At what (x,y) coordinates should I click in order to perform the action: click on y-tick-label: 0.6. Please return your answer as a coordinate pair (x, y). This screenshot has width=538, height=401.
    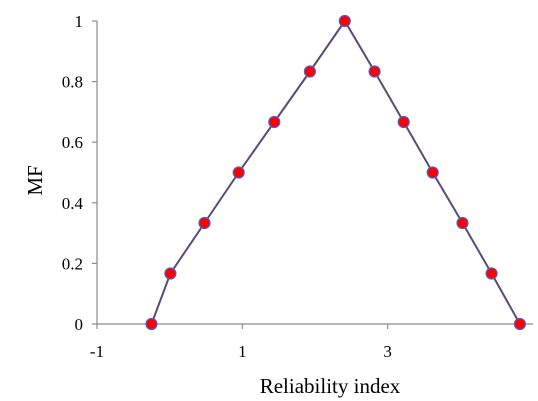
    Looking at the image, I should click on (72, 142).